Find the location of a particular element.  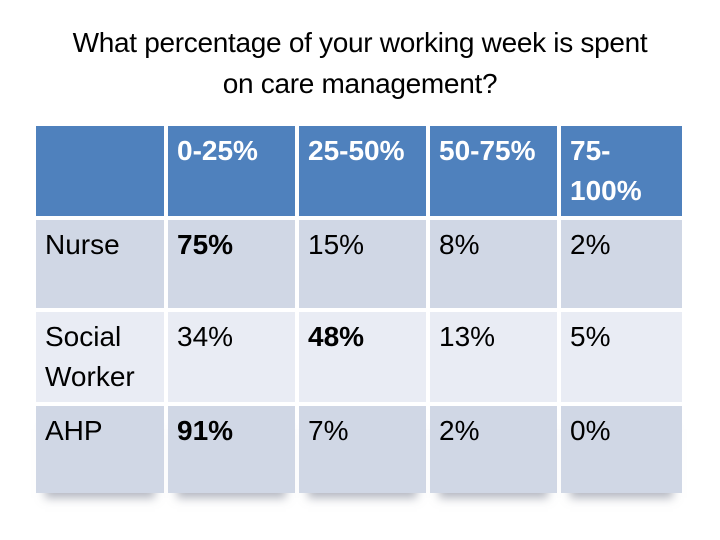

header-row: 0-25% 25-50% 50-75% 75-100% is located at coordinates (359, 171).